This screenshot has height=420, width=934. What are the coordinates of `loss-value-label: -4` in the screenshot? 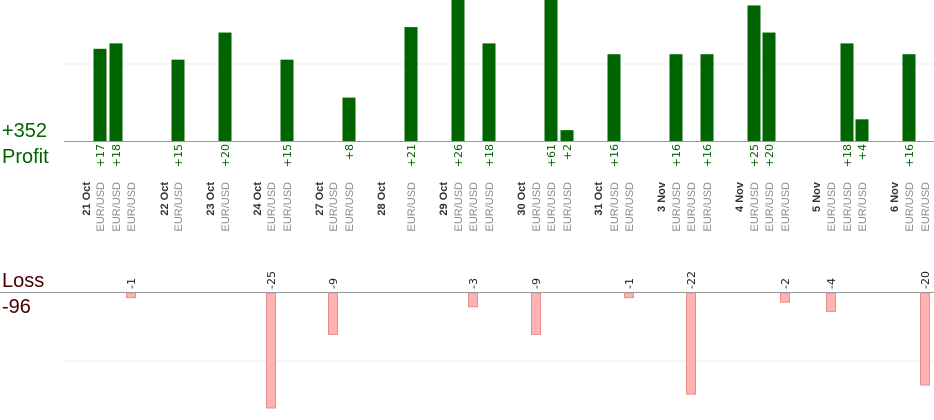 It's located at (831, 283).